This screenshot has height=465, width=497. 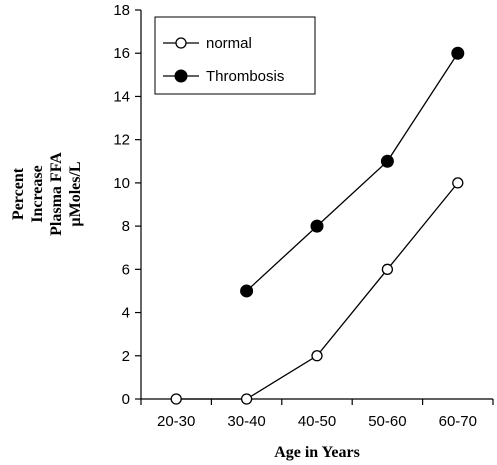 What do you see at coordinates (121, 183) in the screenshot?
I see `y-tick-label: 10` at bounding box center [121, 183].